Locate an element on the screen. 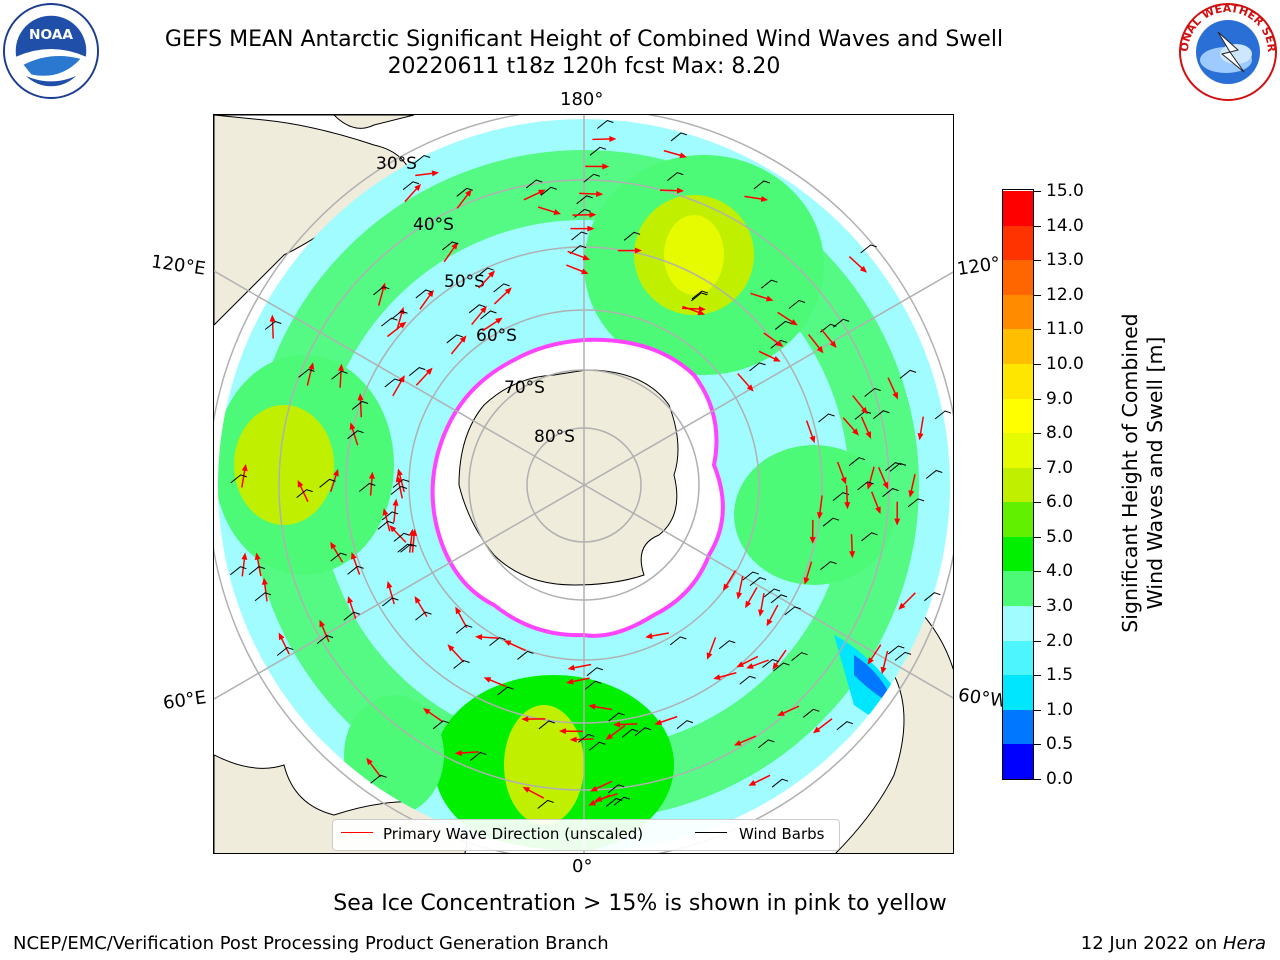  legend-label-wave: Primary Wave Direction (unscaled) is located at coordinates (513, 834).